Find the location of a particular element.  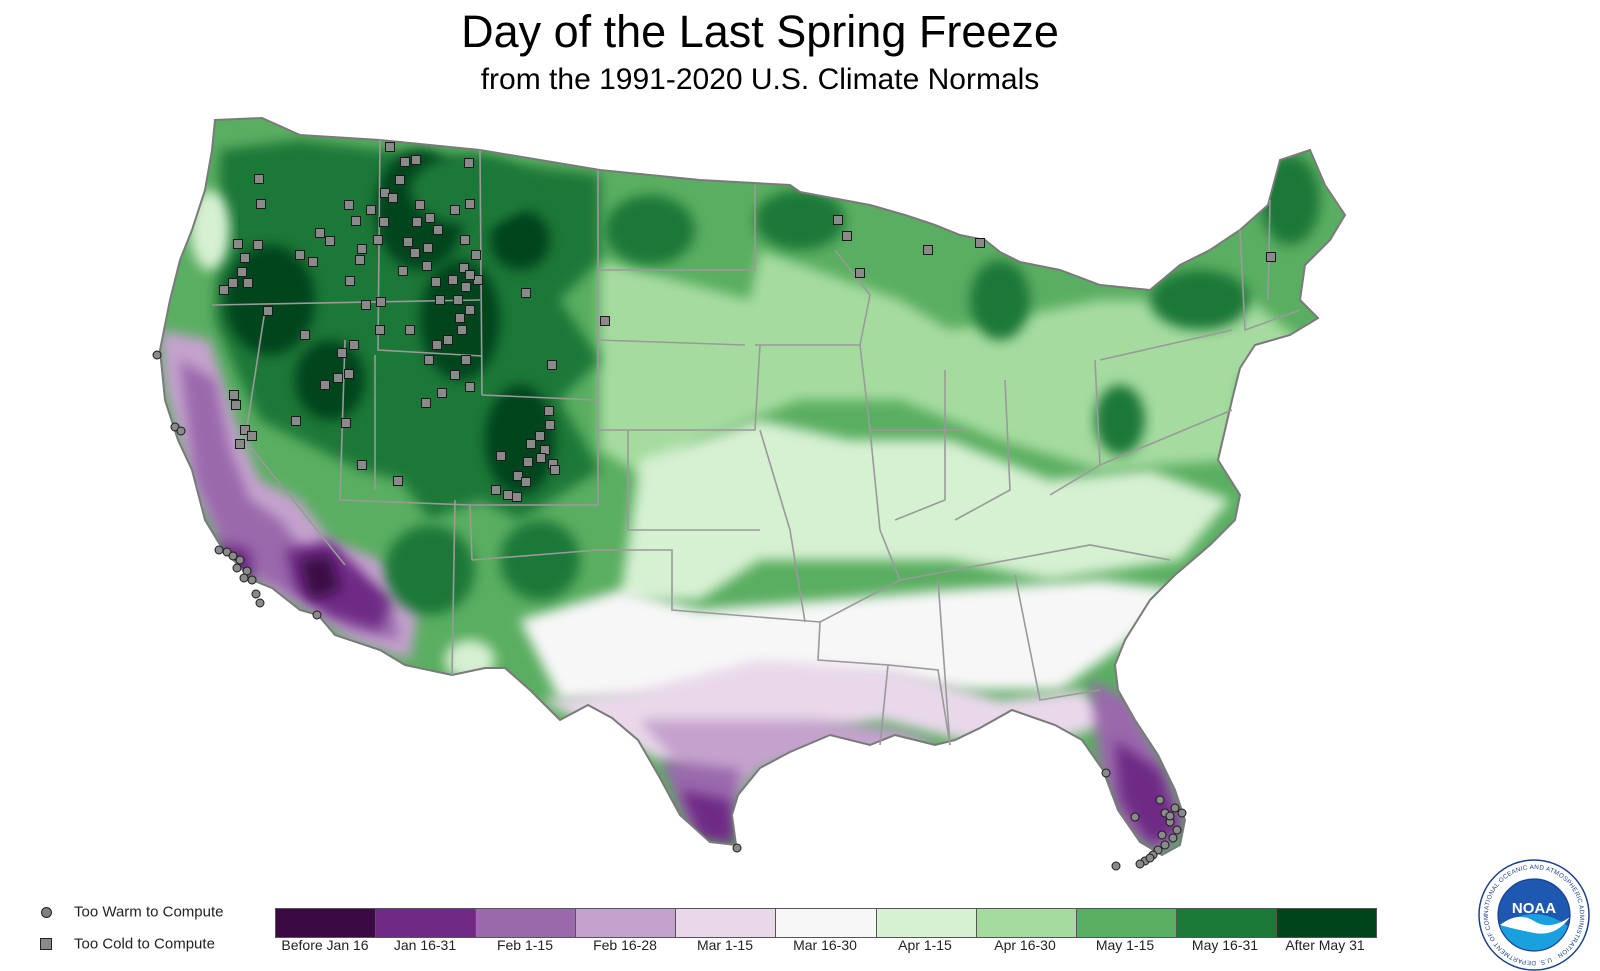

scale-label: May 16-31 is located at coordinates (1225, 945).